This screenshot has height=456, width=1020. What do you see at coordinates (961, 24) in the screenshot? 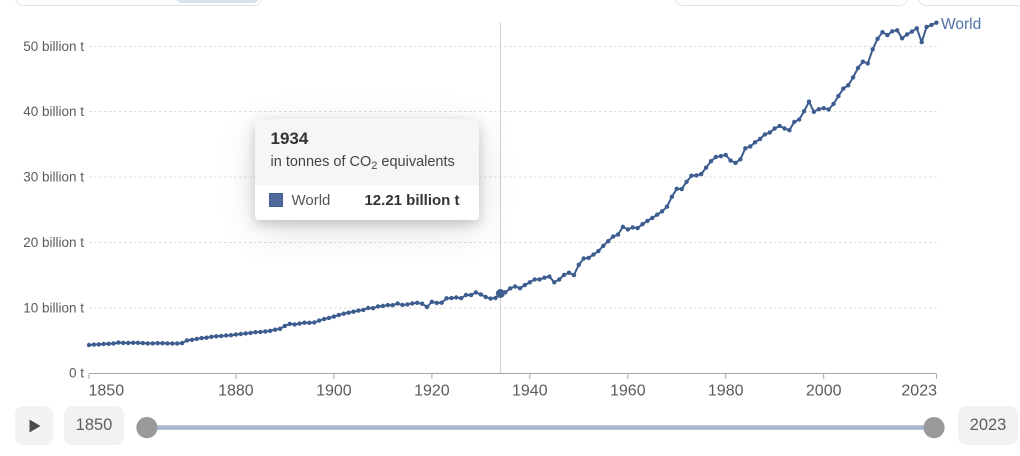
I see `svg-text: World` at bounding box center [961, 24].